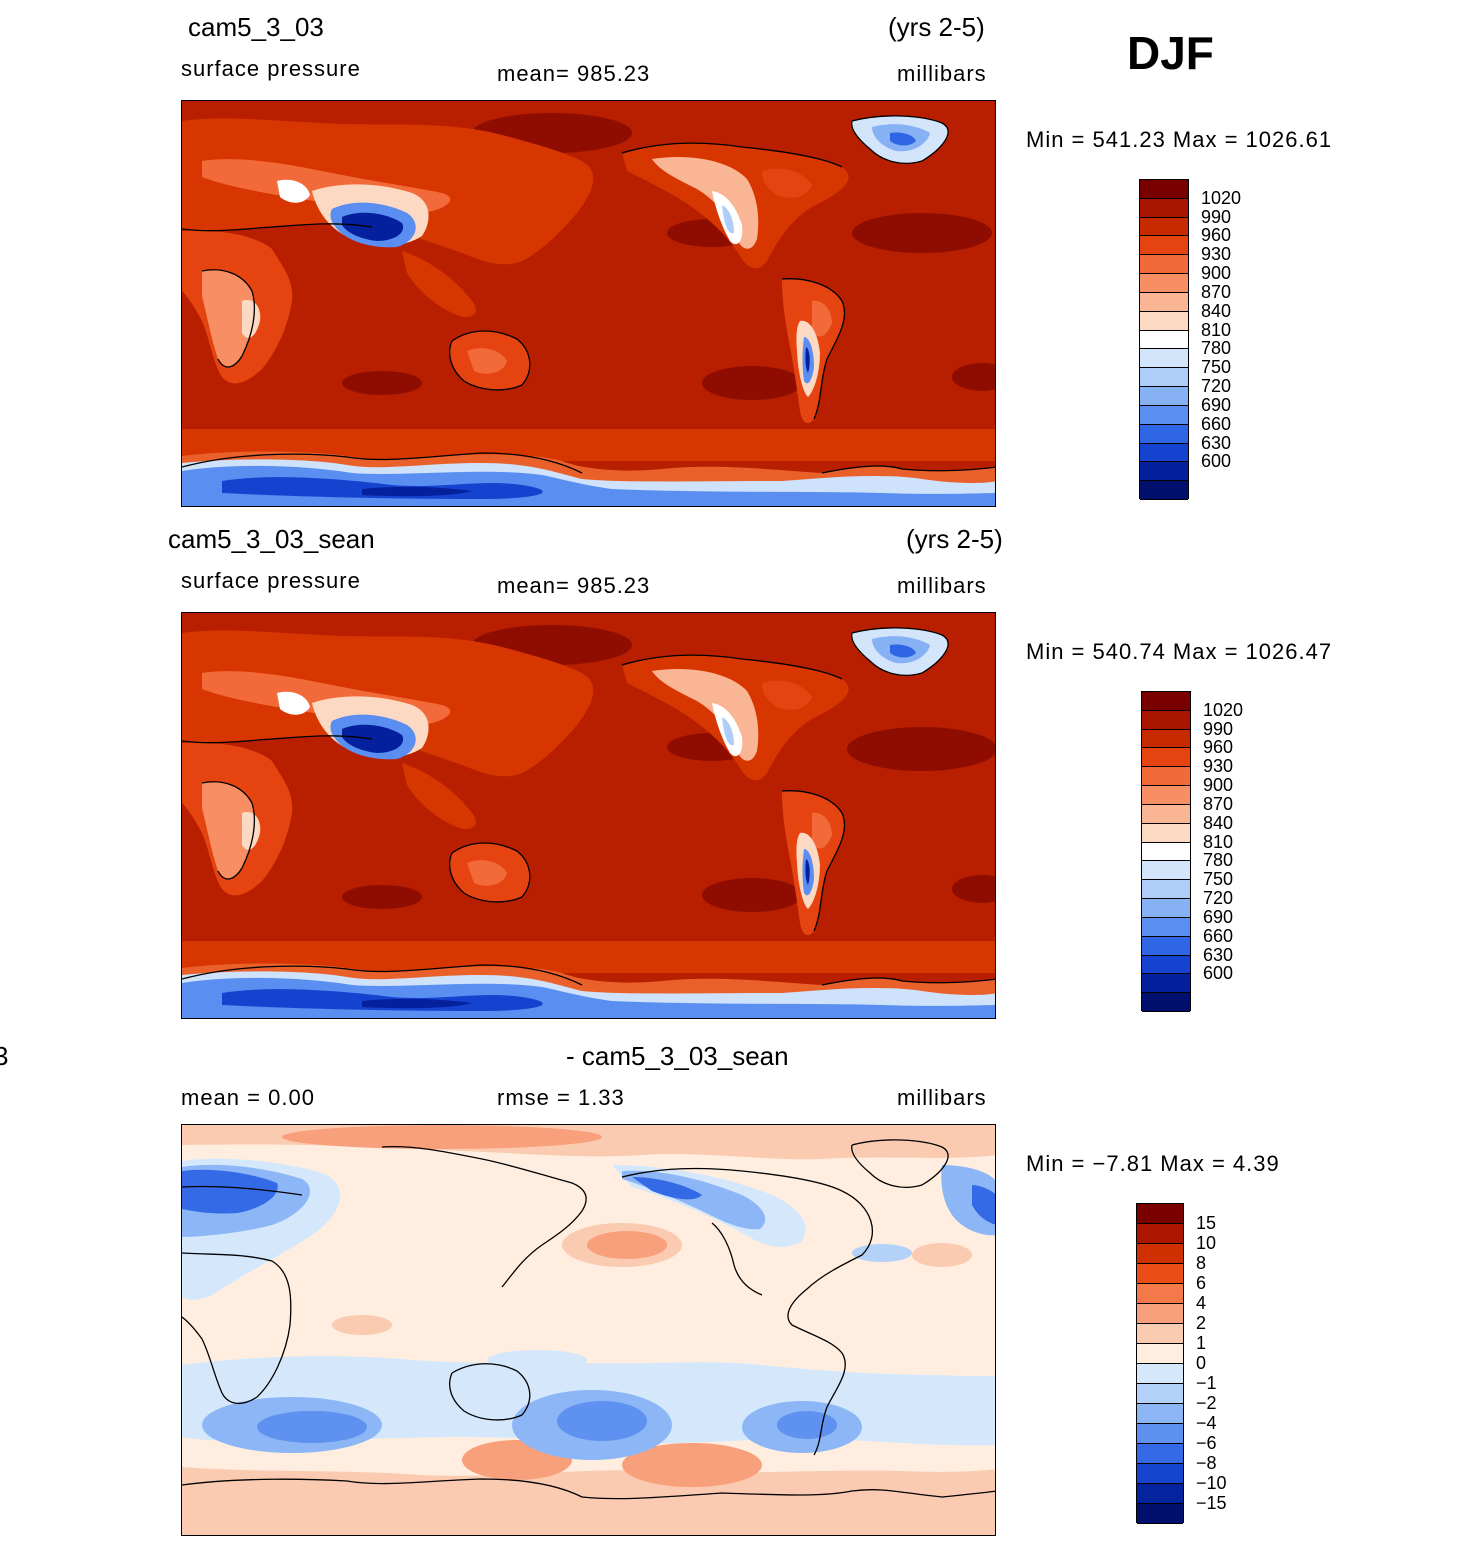 The image size is (1474, 1547). What do you see at coordinates (1206, 1443) in the screenshot?
I see `colorbar-tick-label: −6` at bounding box center [1206, 1443].